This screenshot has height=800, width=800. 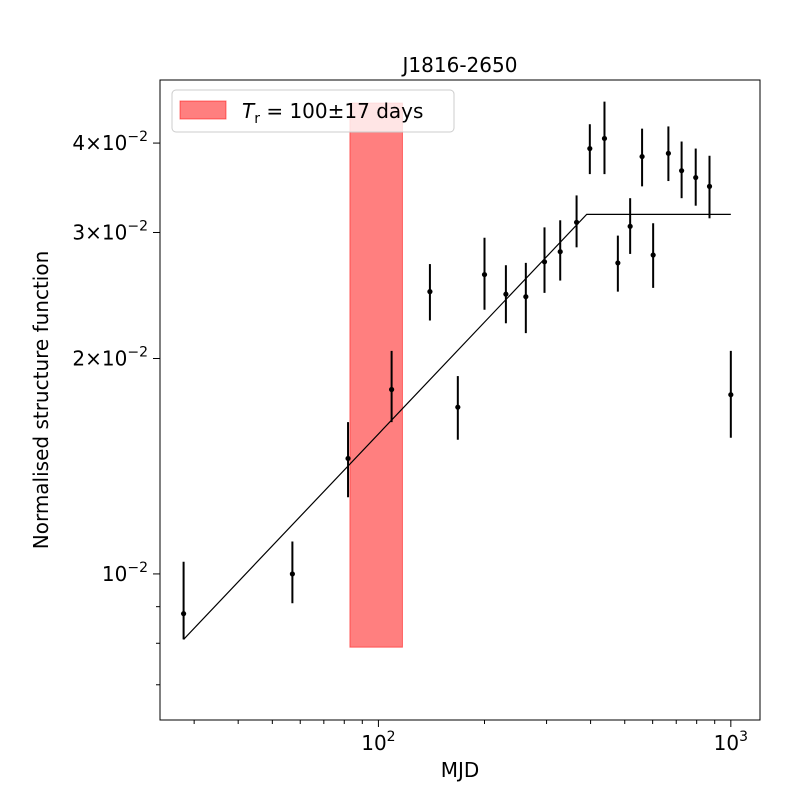 What do you see at coordinates (459, 65) in the screenshot?
I see `chart-title: J1816-2650` at bounding box center [459, 65].